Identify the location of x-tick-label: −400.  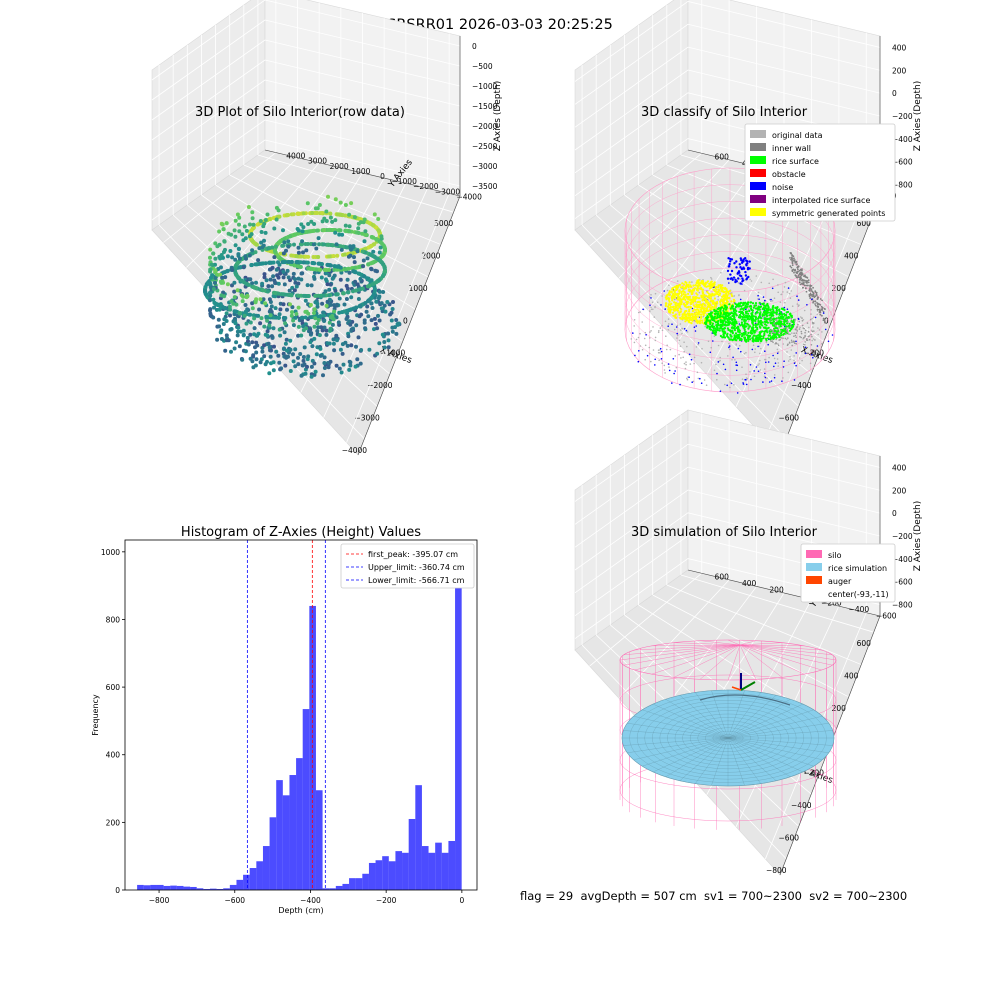
(801, 805).